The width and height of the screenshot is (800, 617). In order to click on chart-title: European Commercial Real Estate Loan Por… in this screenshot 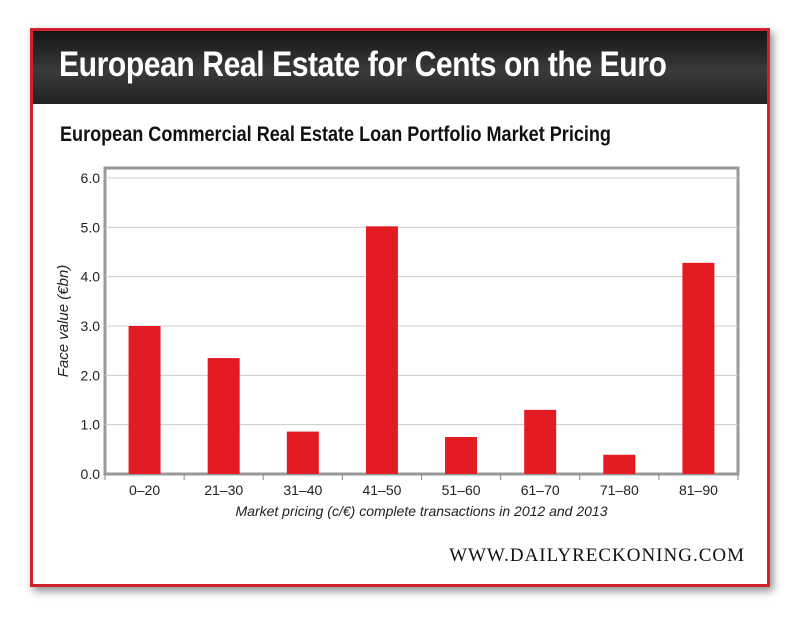, I will do `click(335, 134)`.